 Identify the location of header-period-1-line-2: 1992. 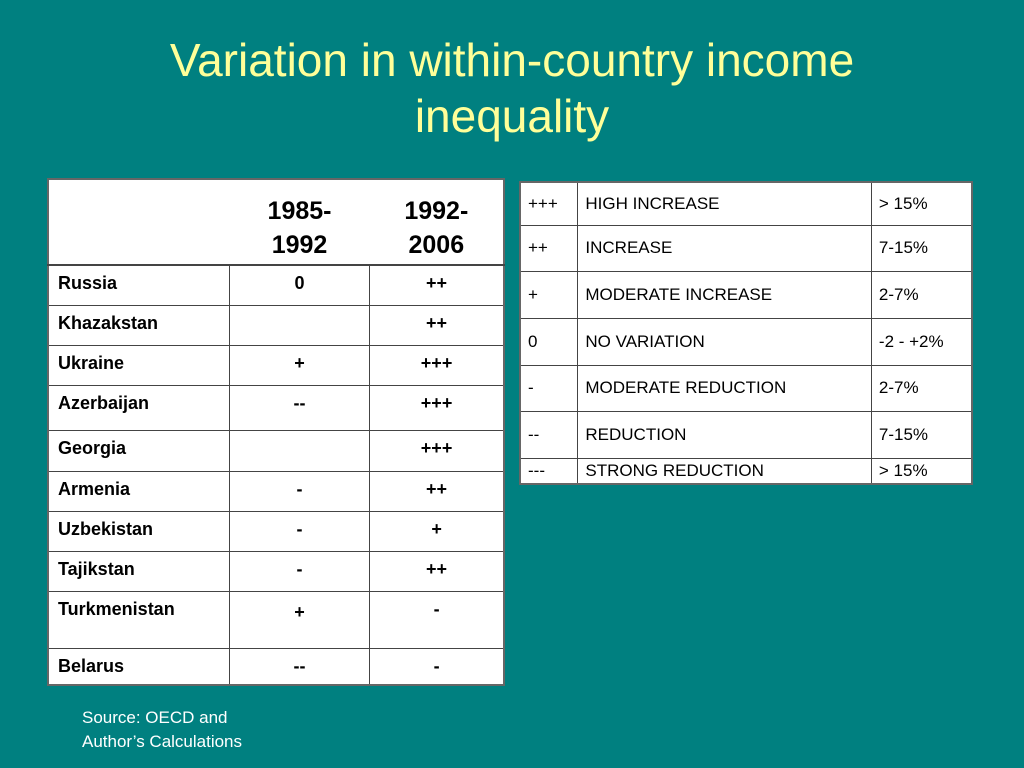
(299, 245).